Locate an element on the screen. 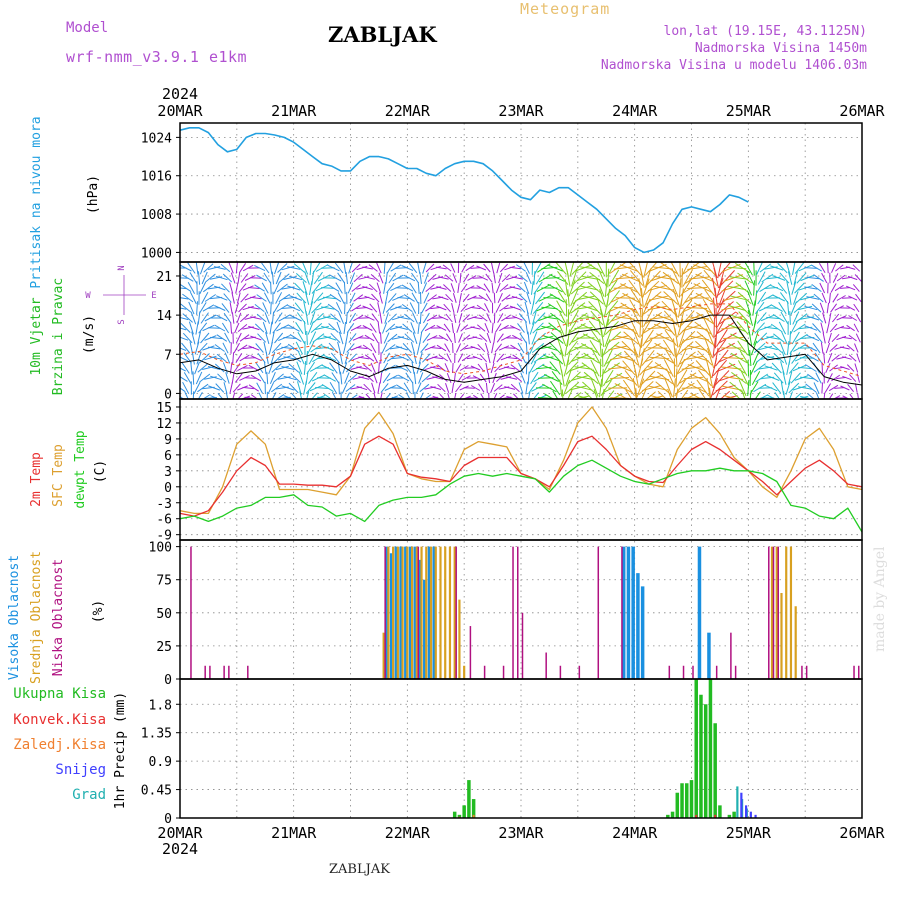  x-tick-label-bottom: 24MAR is located at coordinates (635, 833).